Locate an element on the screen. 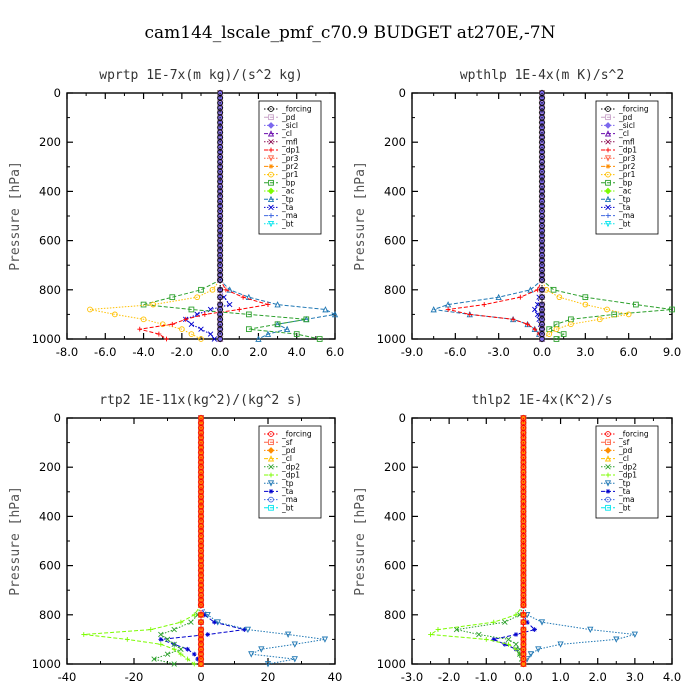  x-tick-label: 0.0 is located at coordinates (220, 352).